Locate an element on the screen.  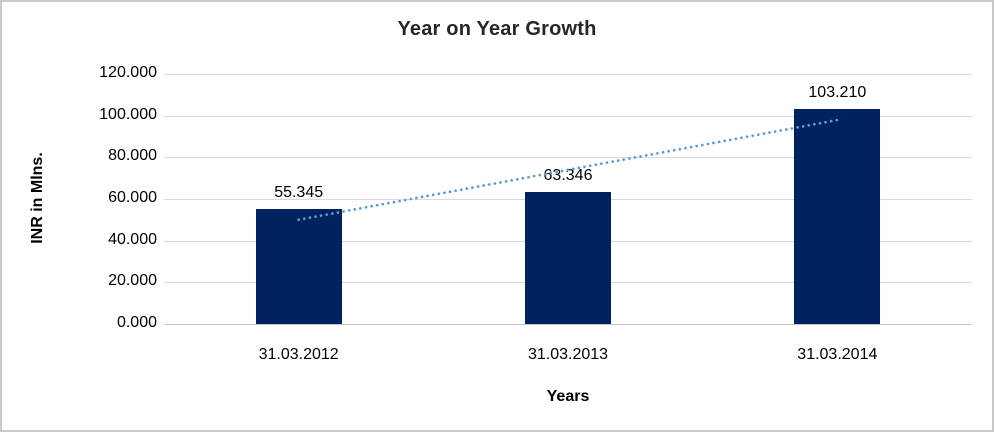
y-tick-label: 100.000 is located at coordinates (128, 114).